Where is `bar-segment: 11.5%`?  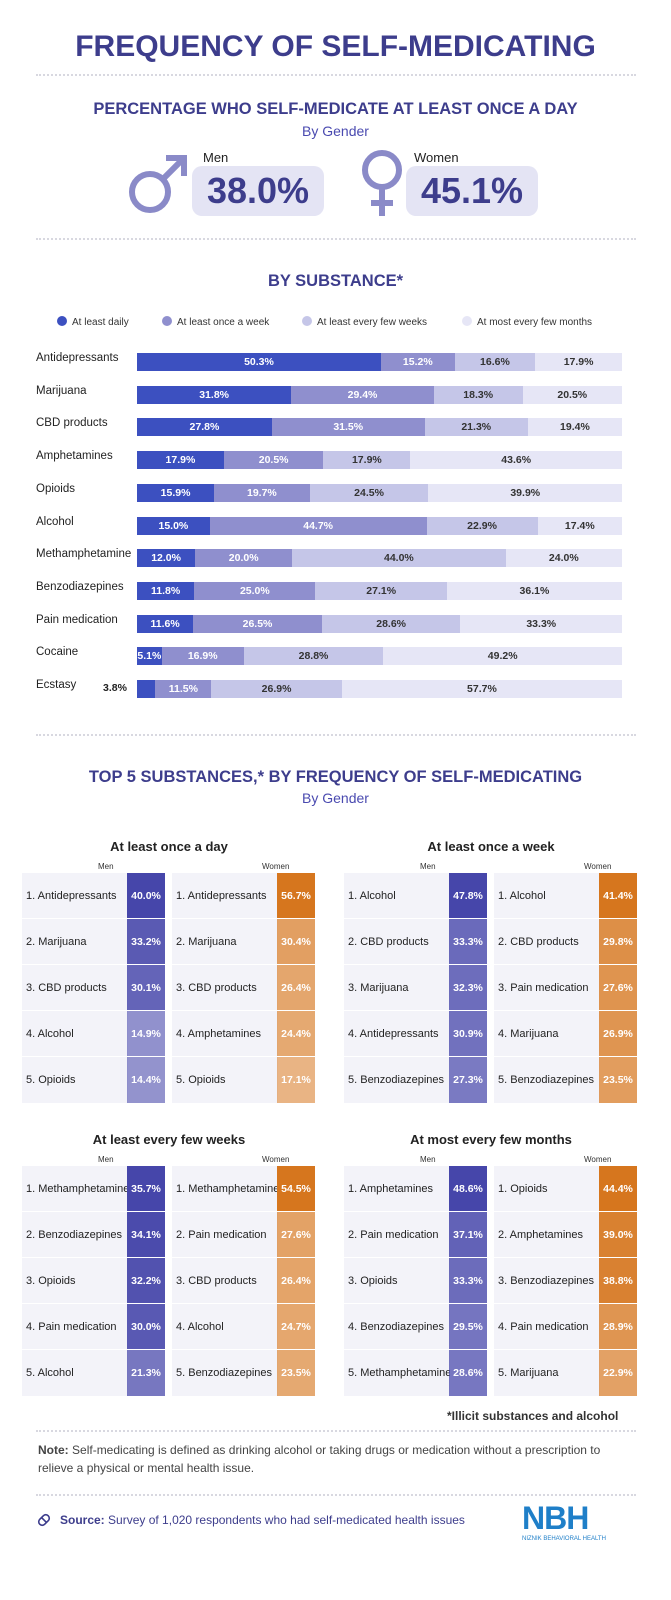
bar-segment: 11.5% is located at coordinates (183, 689).